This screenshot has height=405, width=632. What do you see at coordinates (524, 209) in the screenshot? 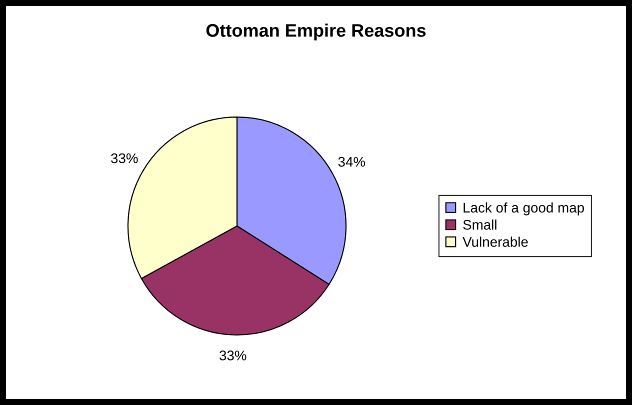
I see `legend-label: Lack of a good map` at bounding box center [524, 209].